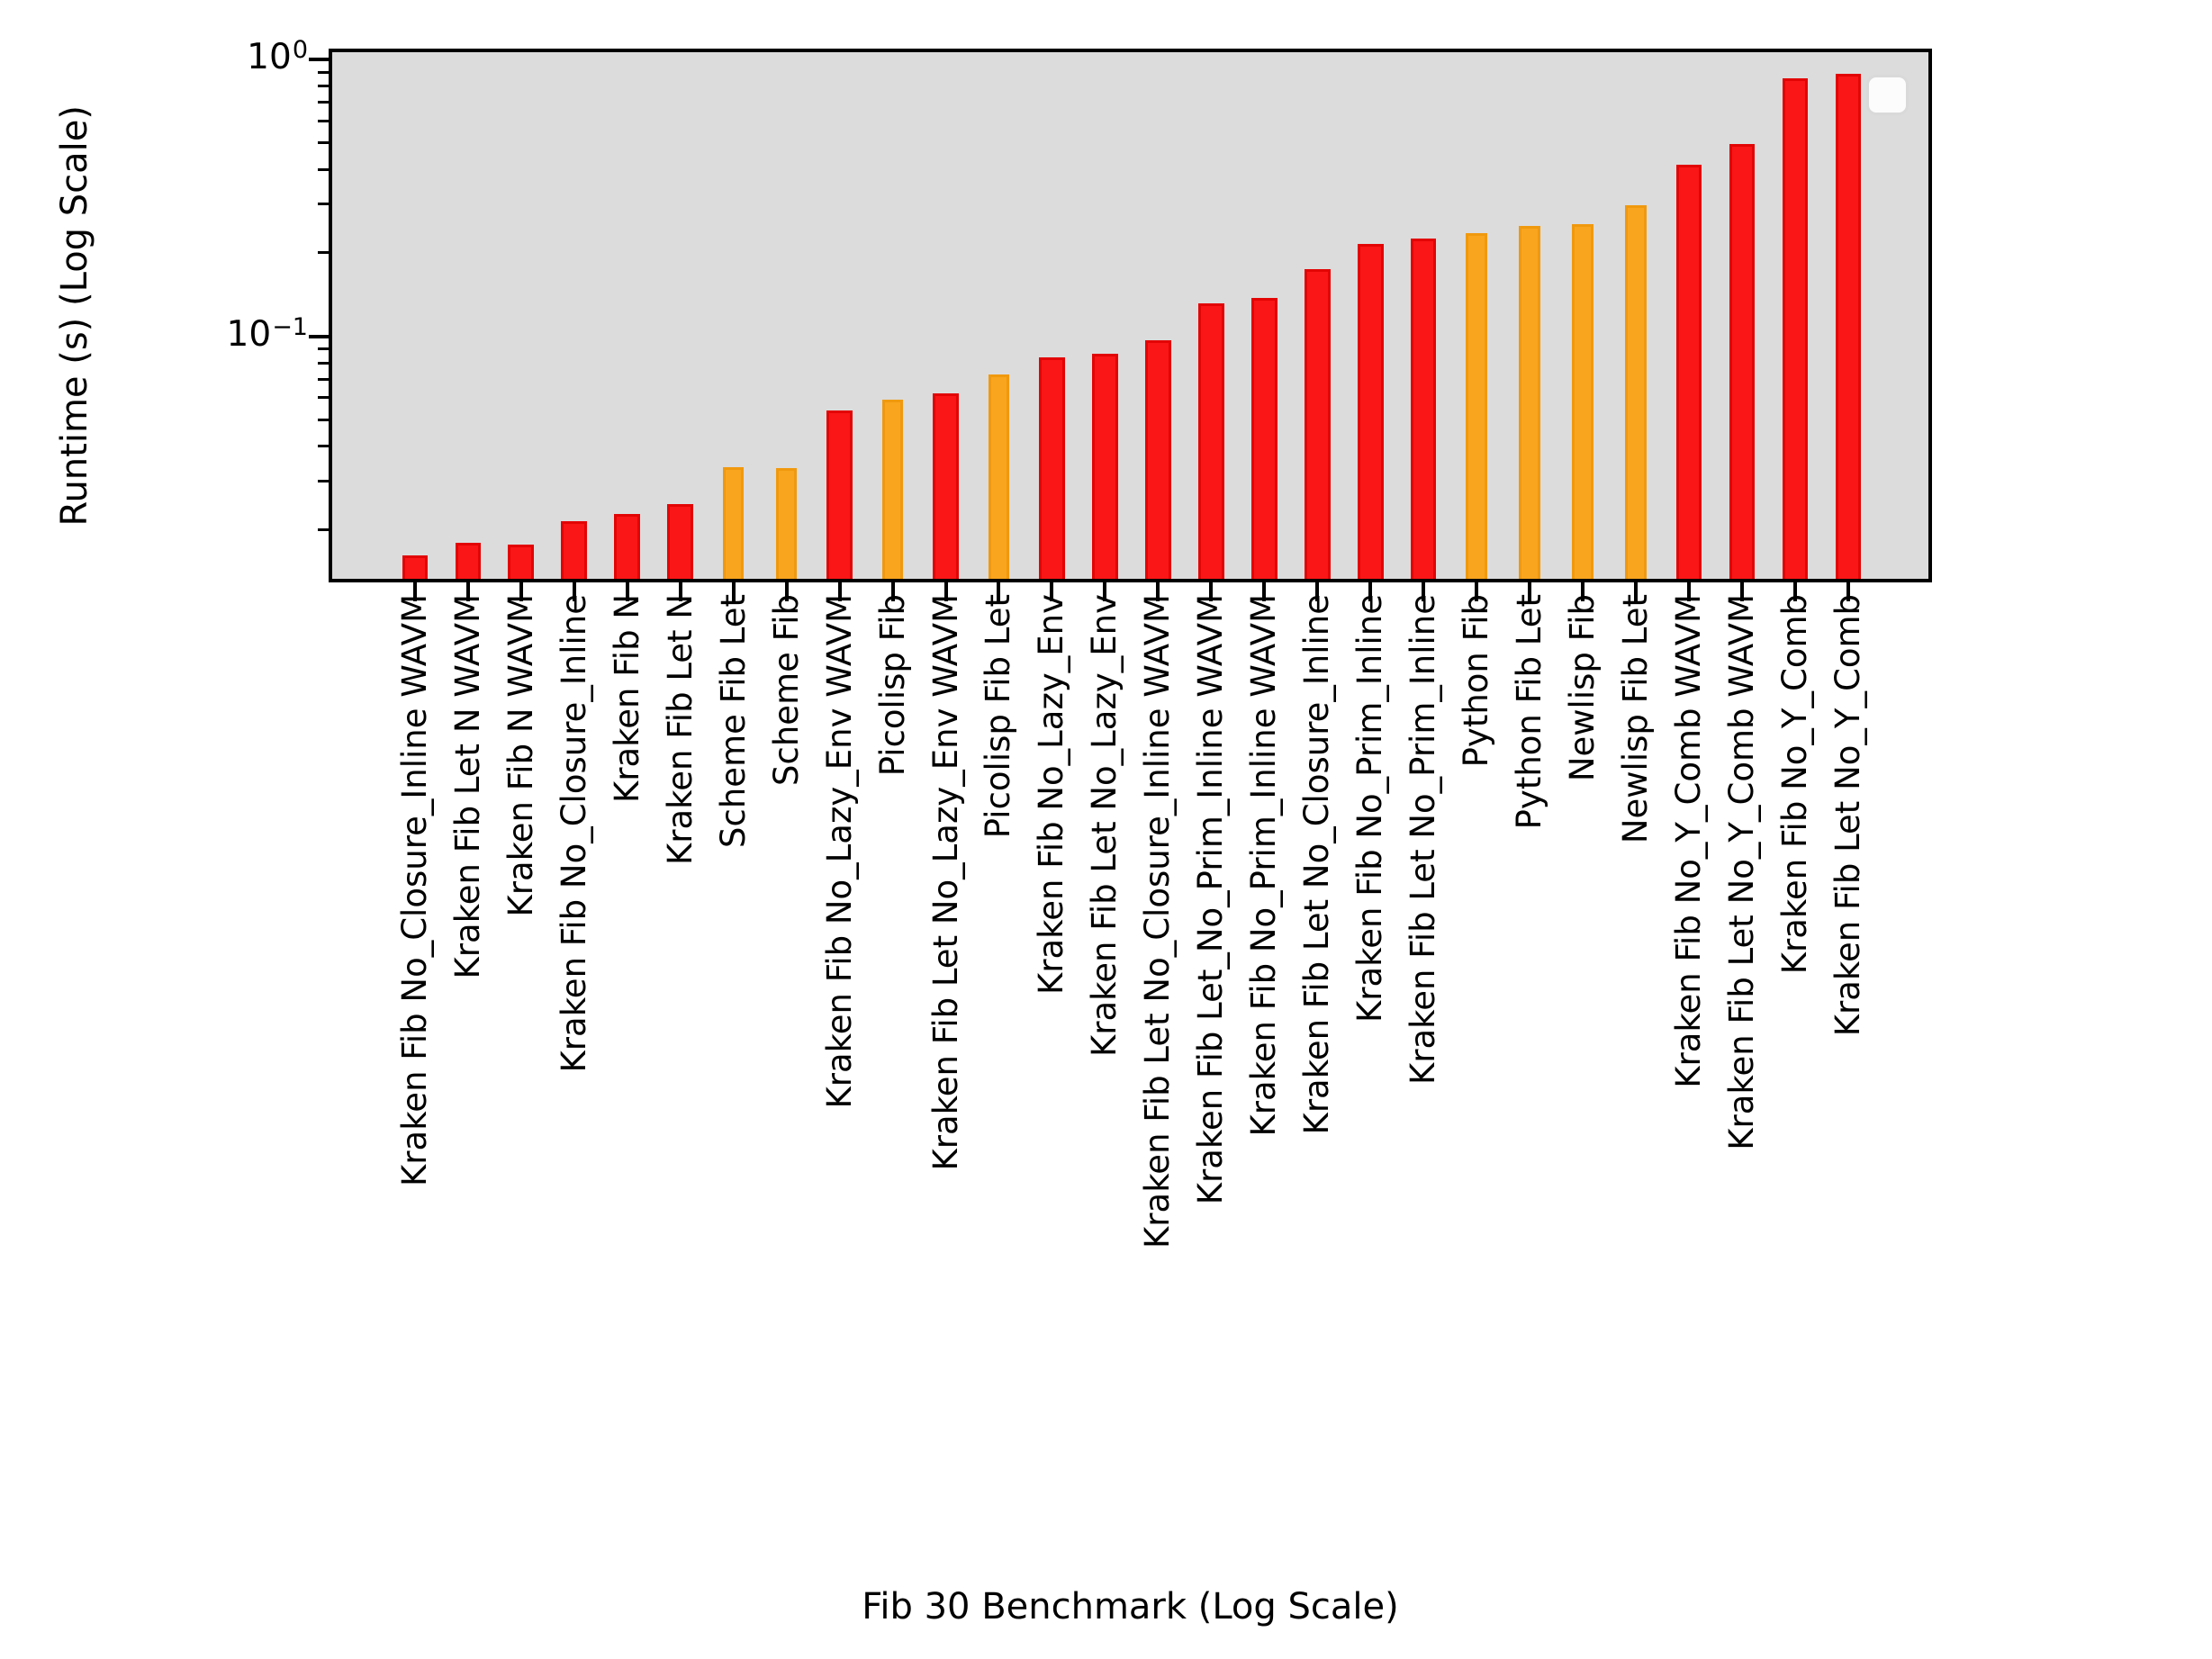 The image size is (2212, 1659). Describe the element at coordinates (1130, 1606) in the screenshot. I see `x-axis-label: Fib 30 Benchmark (Log Scale)` at that location.